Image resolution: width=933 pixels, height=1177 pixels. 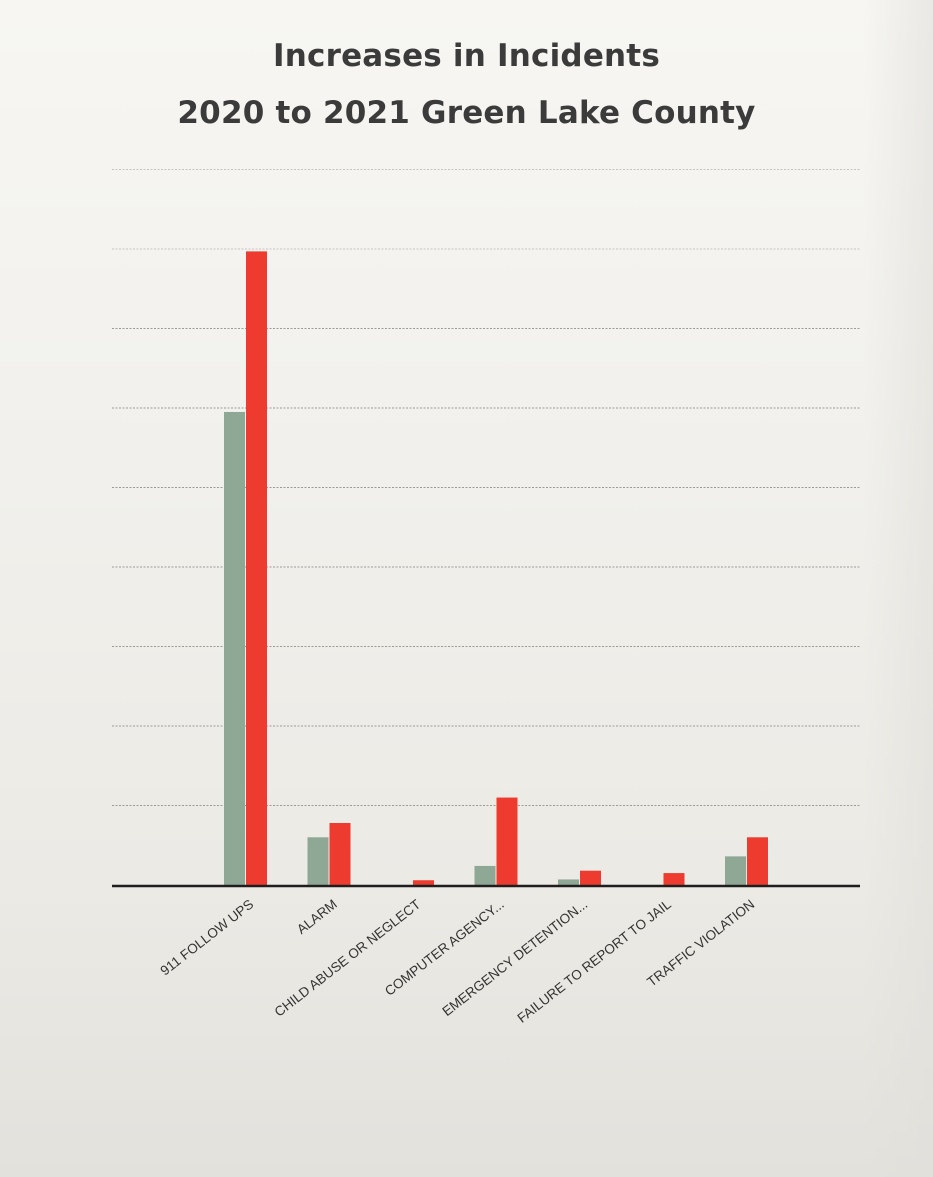 What do you see at coordinates (507, 841) in the screenshot?
I see `bar-series2-cat4` at bounding box center [507, 841].